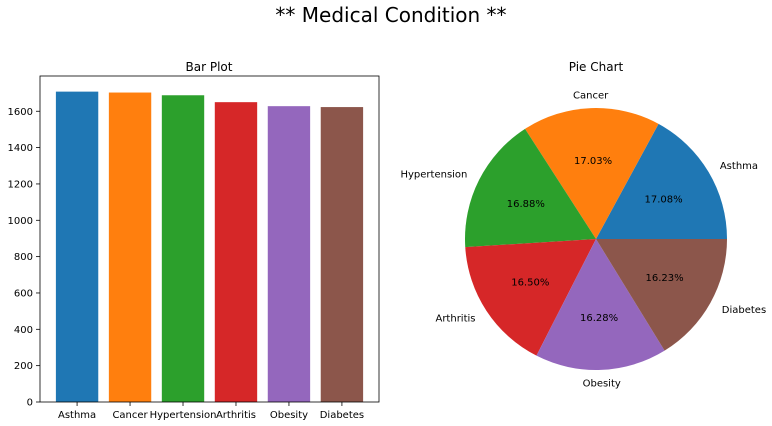 The image size is (772, 426). I want to click on y-tick-label: 600, so click(23, 293).